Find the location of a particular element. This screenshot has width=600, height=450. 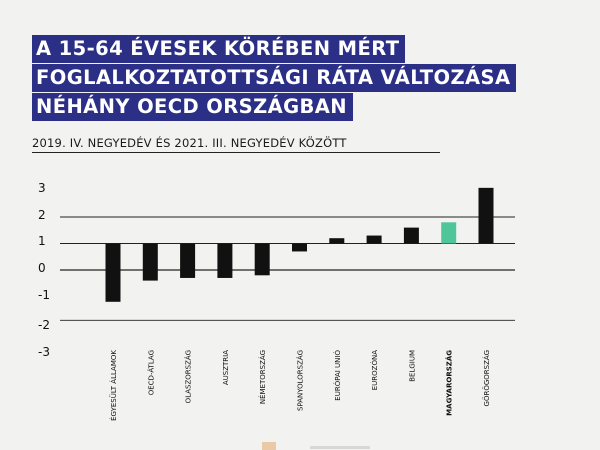

x-tick-label: OECD-ÁTLAG is located at coordinates (150, 372).